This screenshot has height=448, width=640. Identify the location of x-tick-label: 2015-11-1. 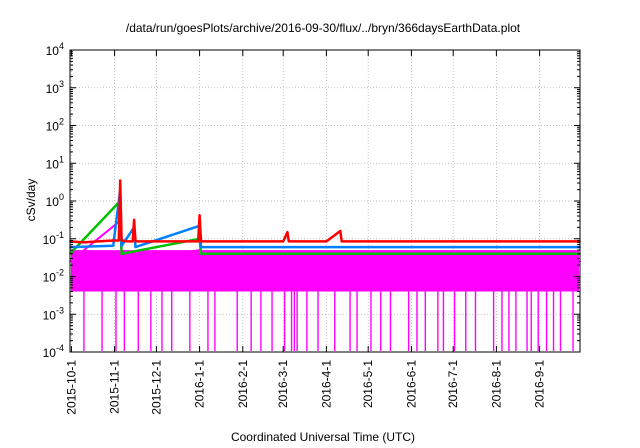
(115, 387).